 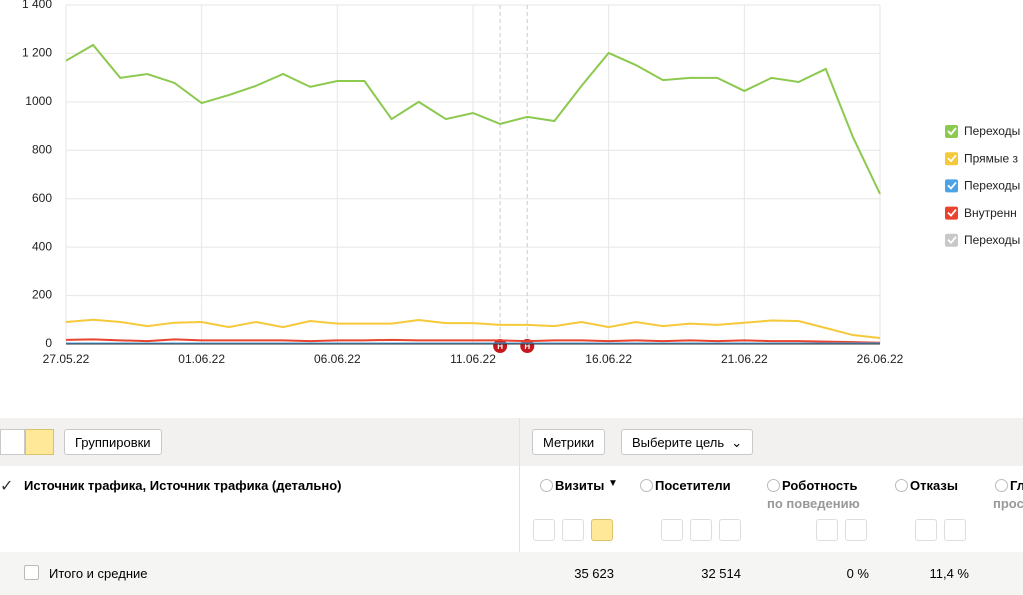 I want to click on goal-label: Выберите цель, so click(x=678, y=442).